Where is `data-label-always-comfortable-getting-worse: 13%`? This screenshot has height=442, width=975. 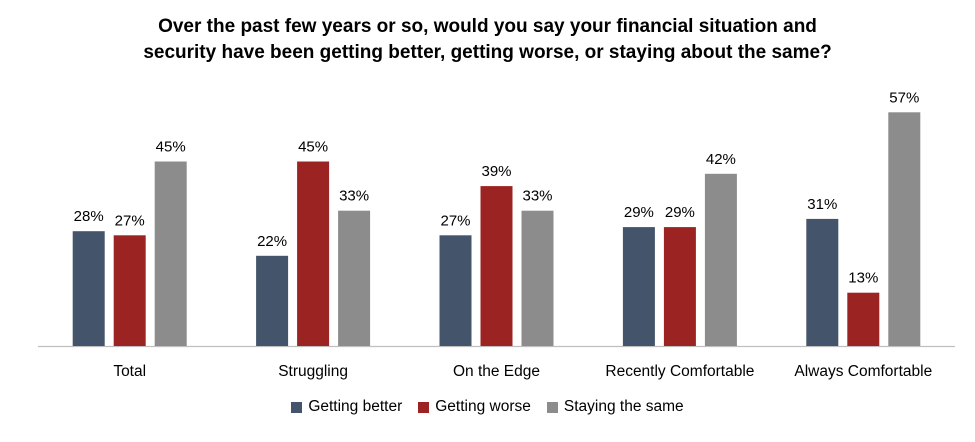 data-label-always-comfortable-getting-worse: 13% is located at coordinates (863, 278).